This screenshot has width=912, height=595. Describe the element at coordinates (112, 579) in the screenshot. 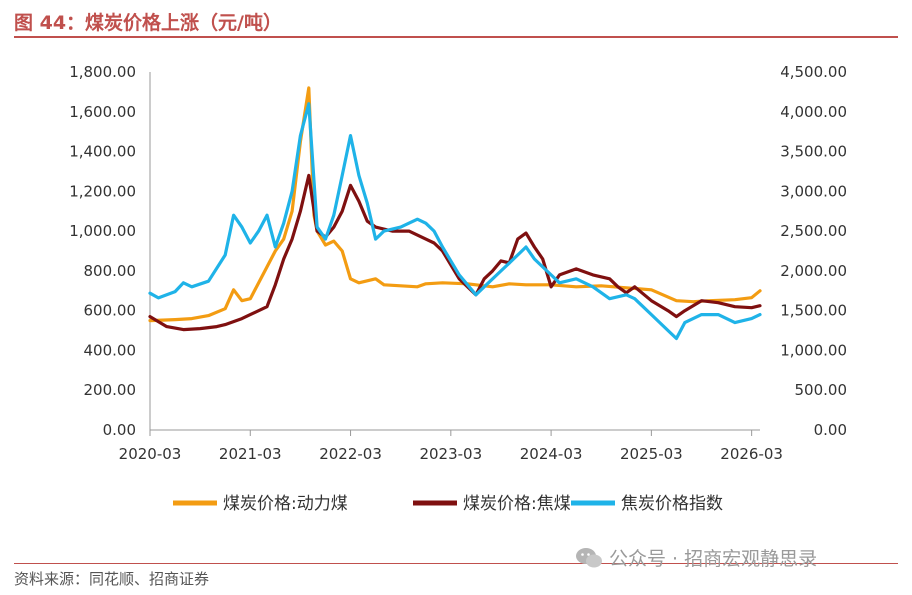

I see `source-note: 资料来源：同花顺、招商证券` at that location.